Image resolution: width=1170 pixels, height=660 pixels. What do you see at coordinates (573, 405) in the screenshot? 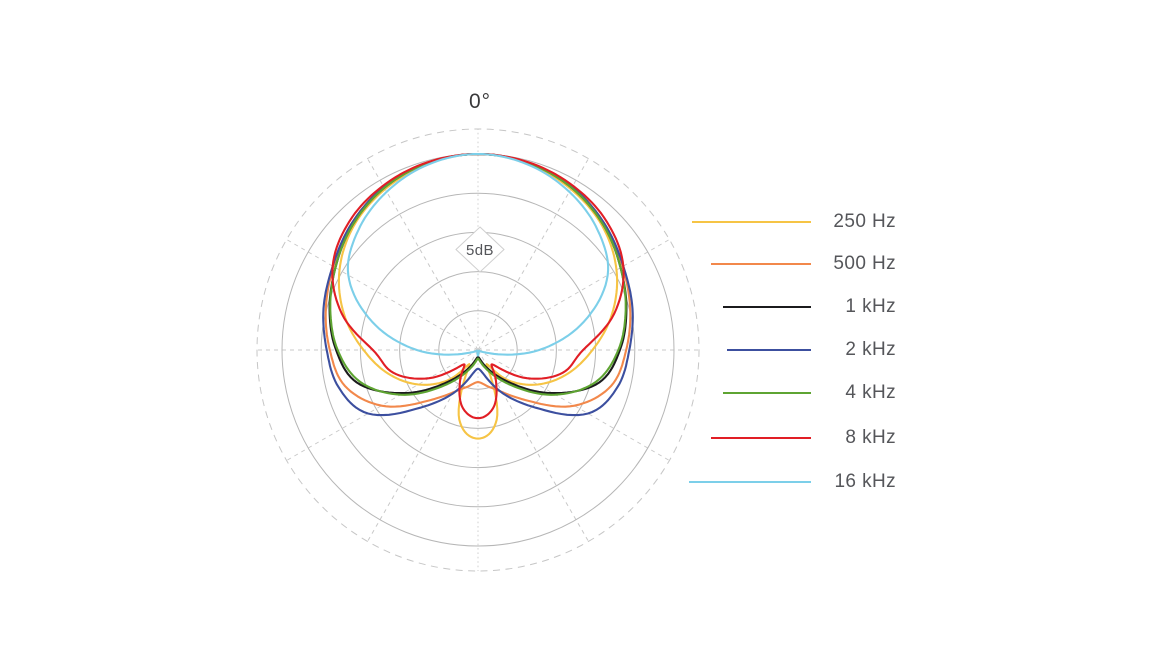
I see `radial-gridline-120deg` at bounding box center [573, 405].